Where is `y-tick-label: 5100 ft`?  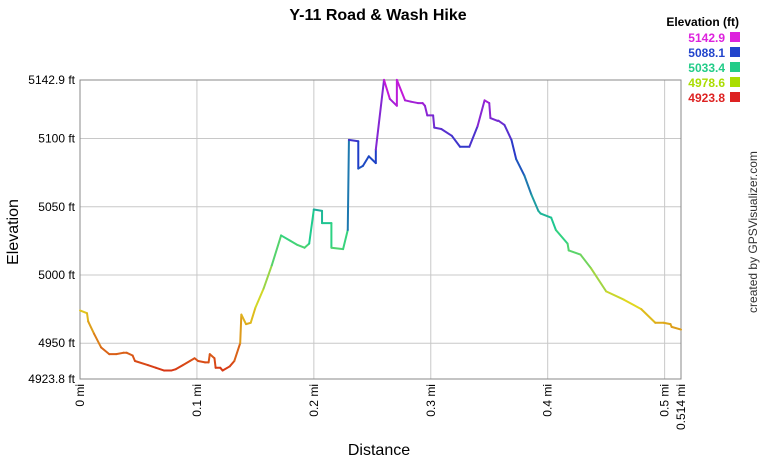
y-tick-label: 5100 ft is located at coordinates (56, 139).